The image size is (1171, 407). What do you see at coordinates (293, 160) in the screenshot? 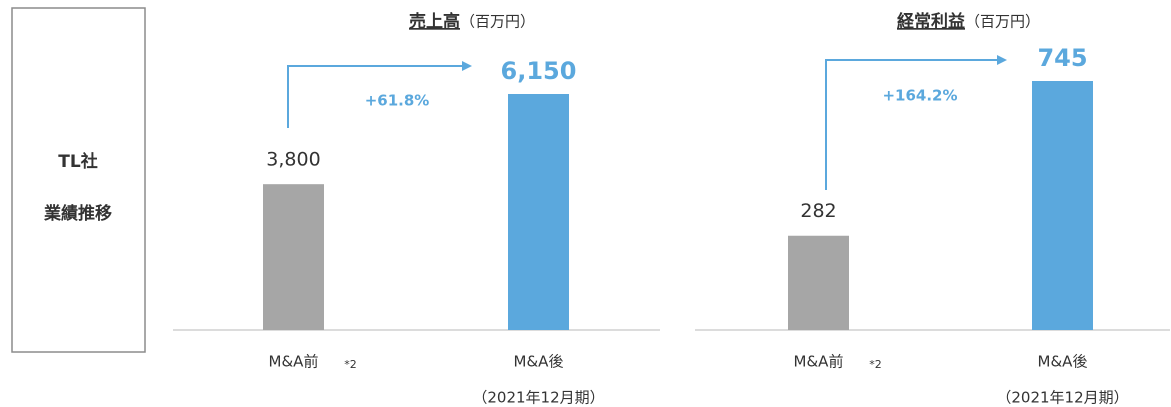
I see `value-label: 3,800` at bounding box center [293, 160].